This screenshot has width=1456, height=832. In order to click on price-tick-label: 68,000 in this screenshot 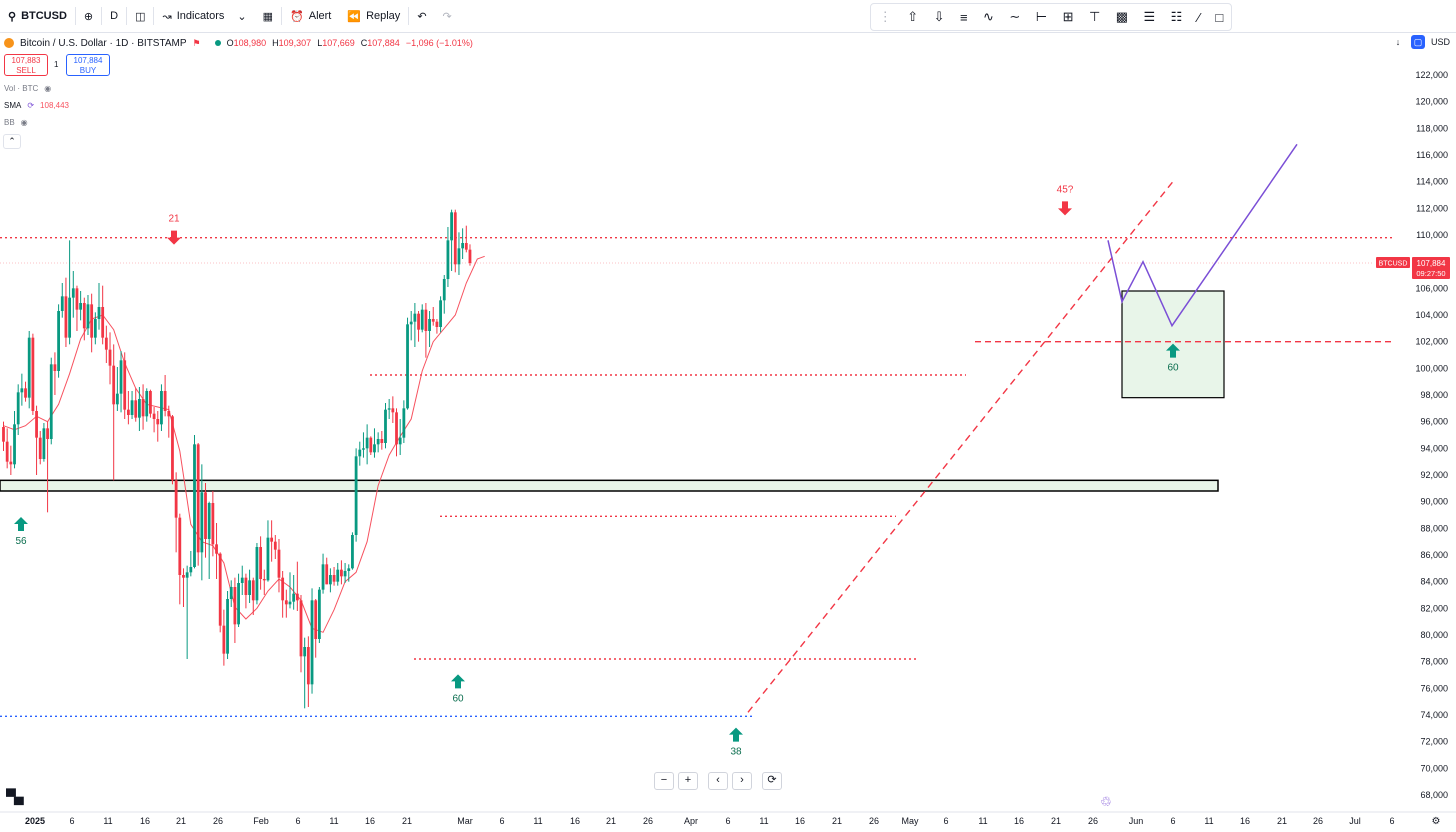, I will do `click(1434, 795)`.